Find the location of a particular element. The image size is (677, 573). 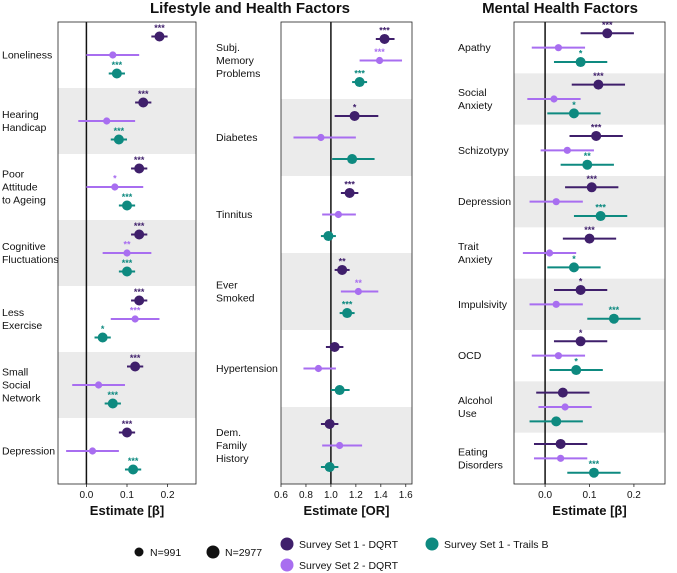

category-label: Alcohol Use is located at coordinates (475, 407).